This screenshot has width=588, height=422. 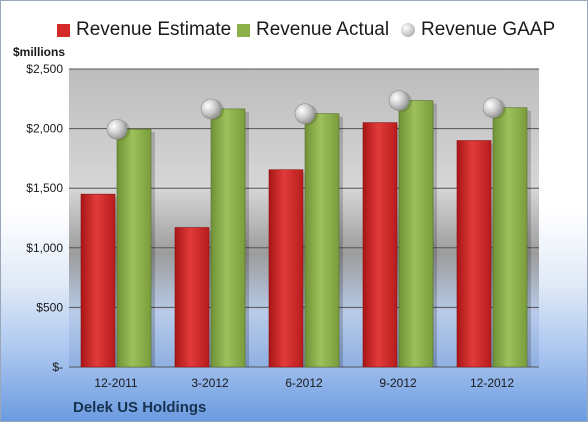 I want to click on legend-swatch-gaap, so click(x=408, y=30).